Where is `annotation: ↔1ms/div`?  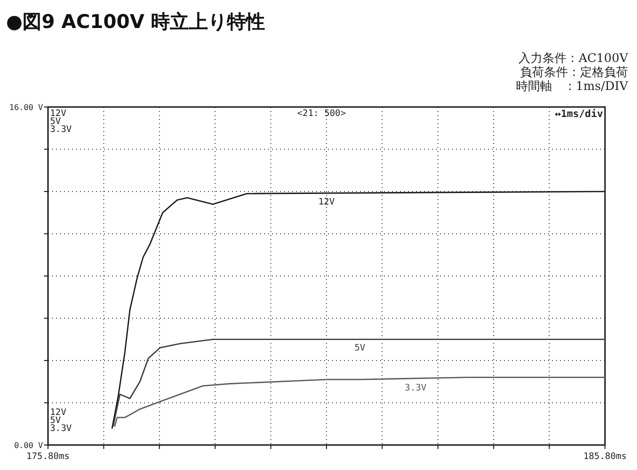 annotation: ↔1ms/div is located at coordinates (578, 114).